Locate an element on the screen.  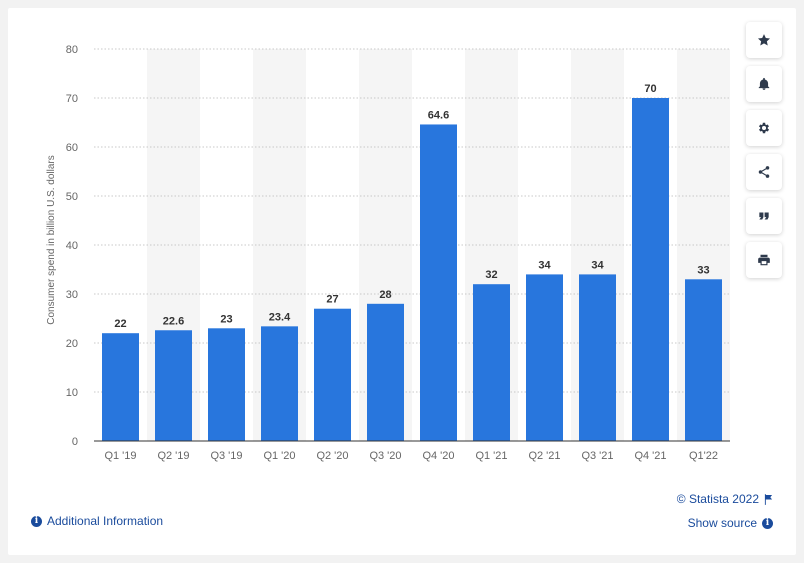
additional-information-link: i Additional Information is located at coordinates (97, 521).